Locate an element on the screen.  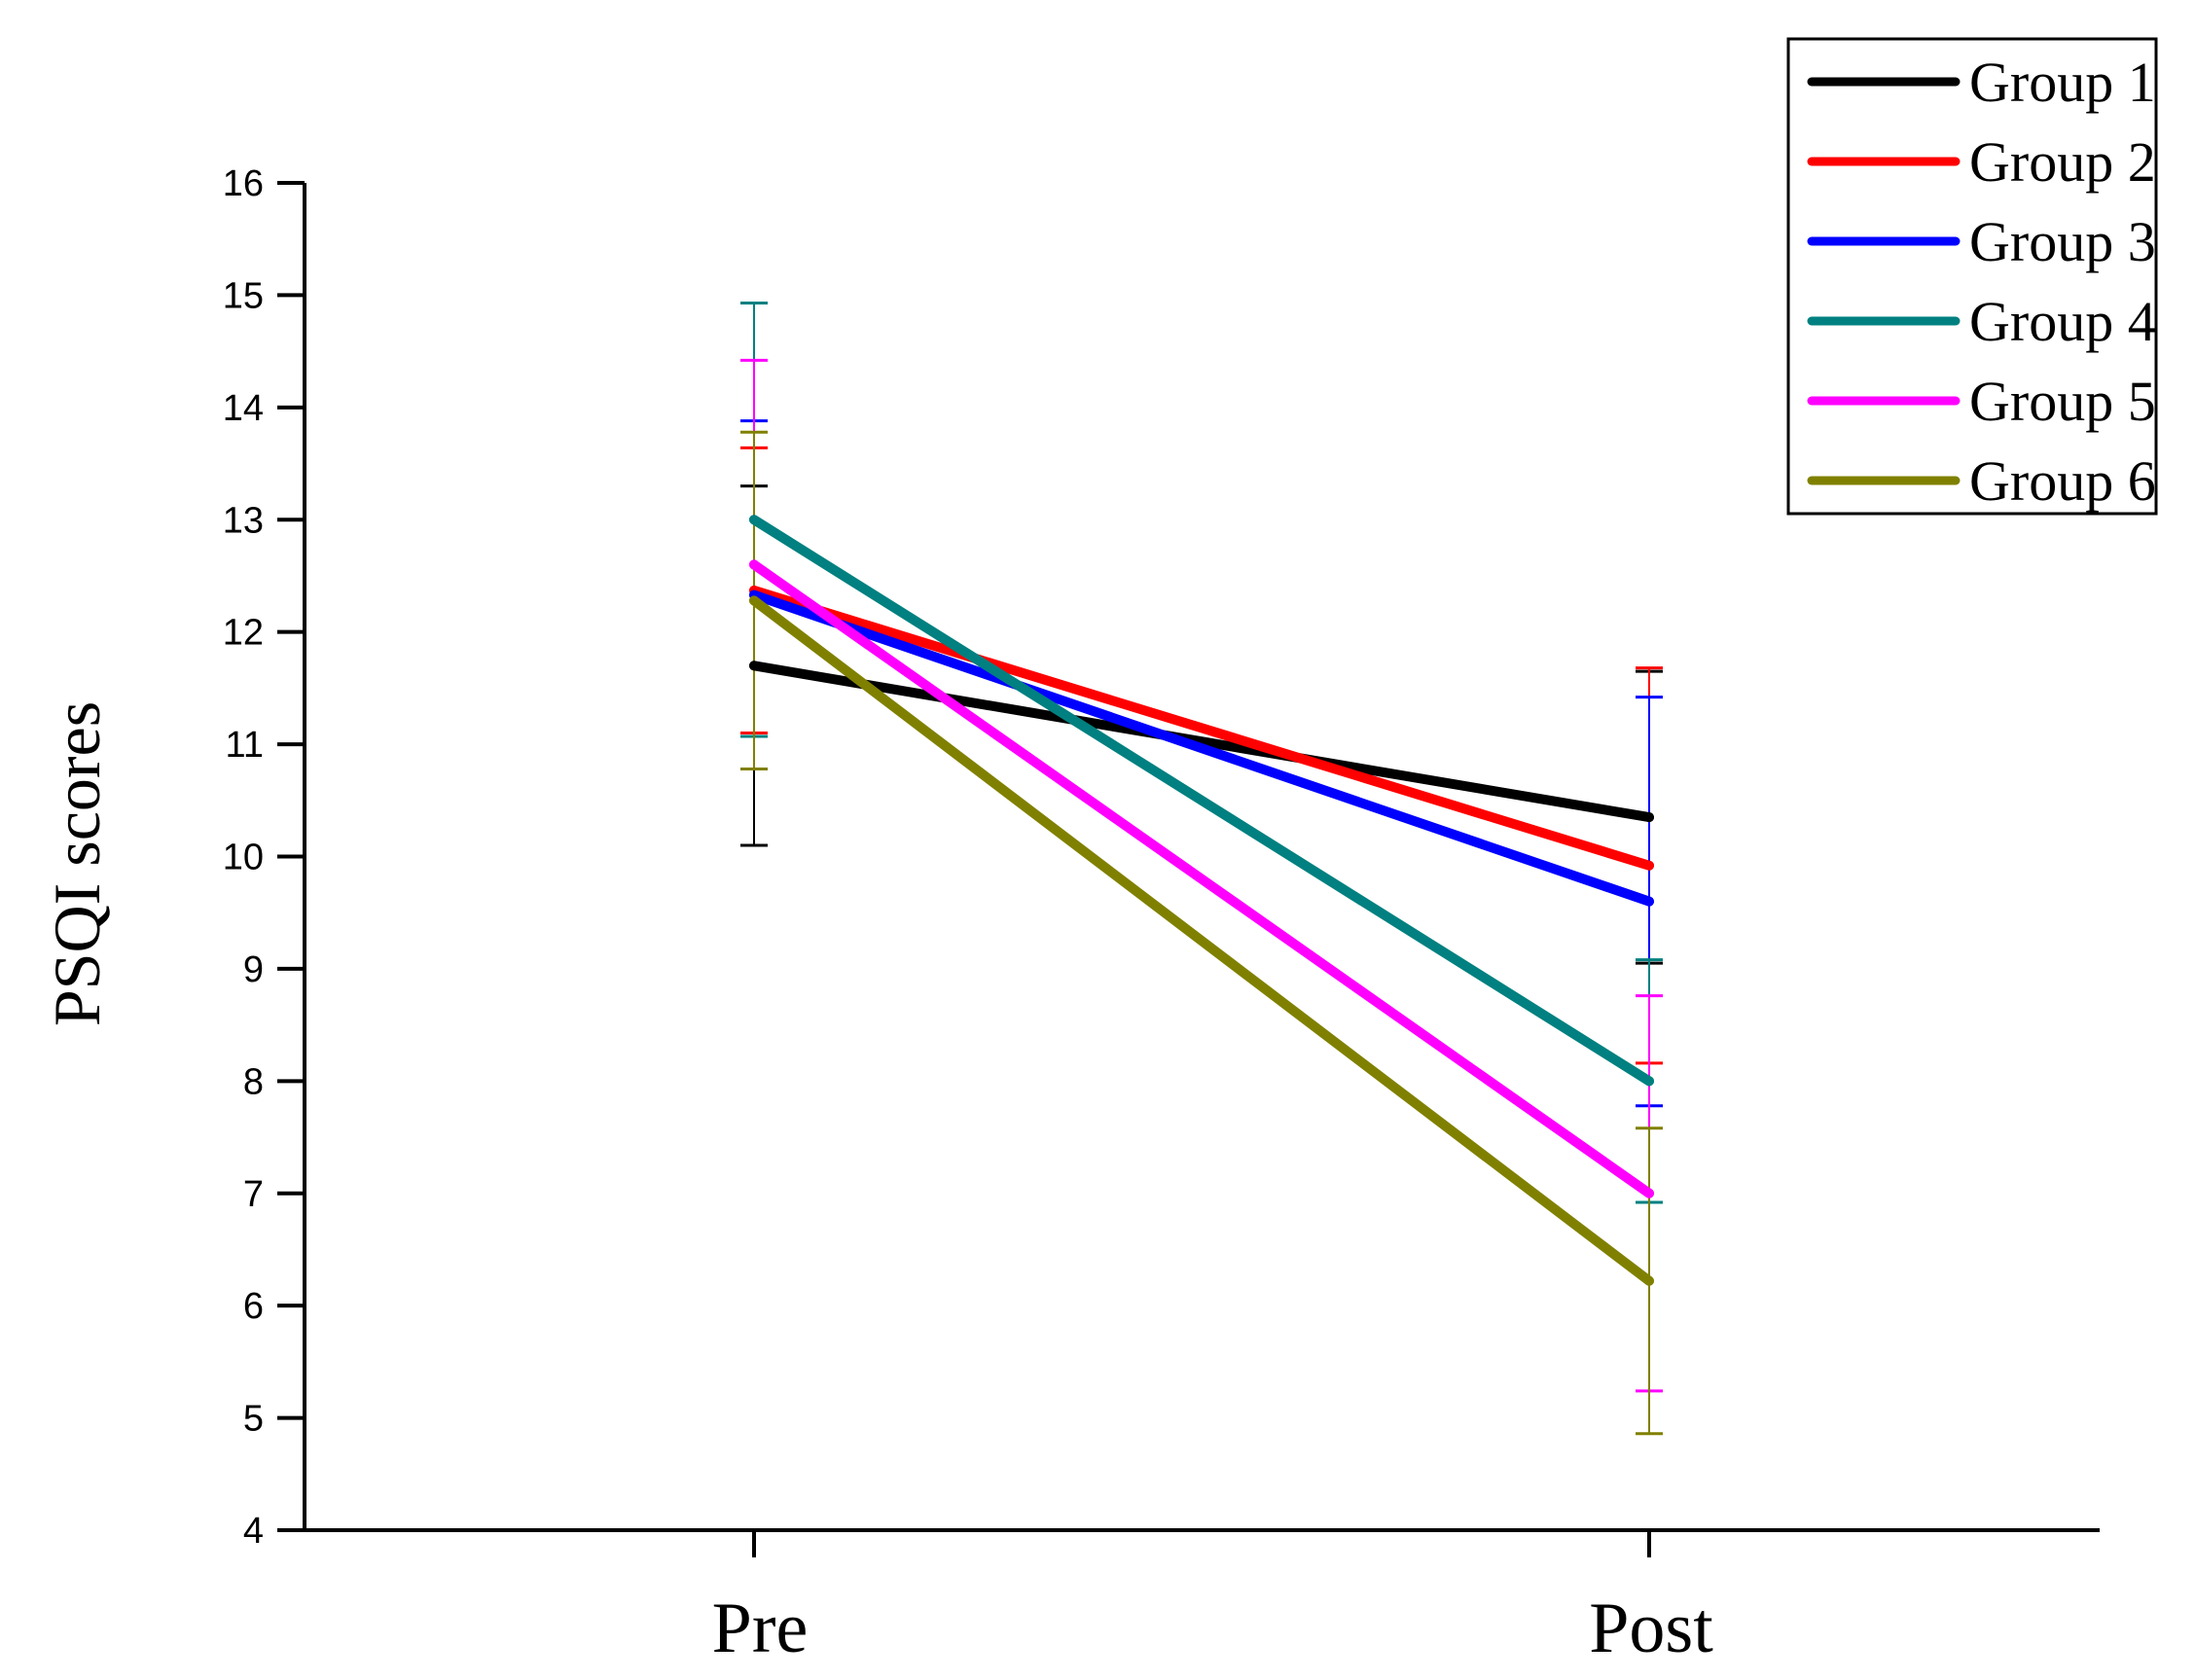
legend-label: Group 1 is located at coordinates (2062, 82).